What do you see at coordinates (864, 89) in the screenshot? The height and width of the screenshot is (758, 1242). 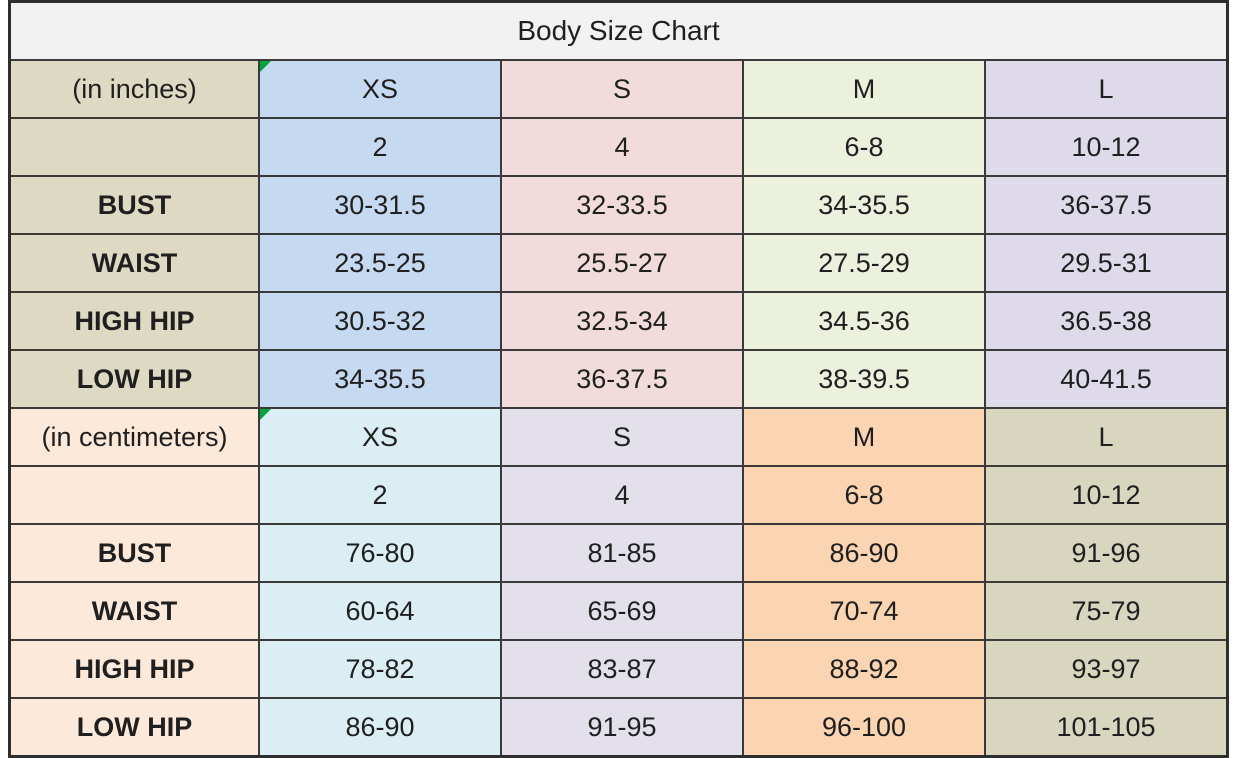 I see `size-header-inches-m: M` at bounding box center [864, 89].